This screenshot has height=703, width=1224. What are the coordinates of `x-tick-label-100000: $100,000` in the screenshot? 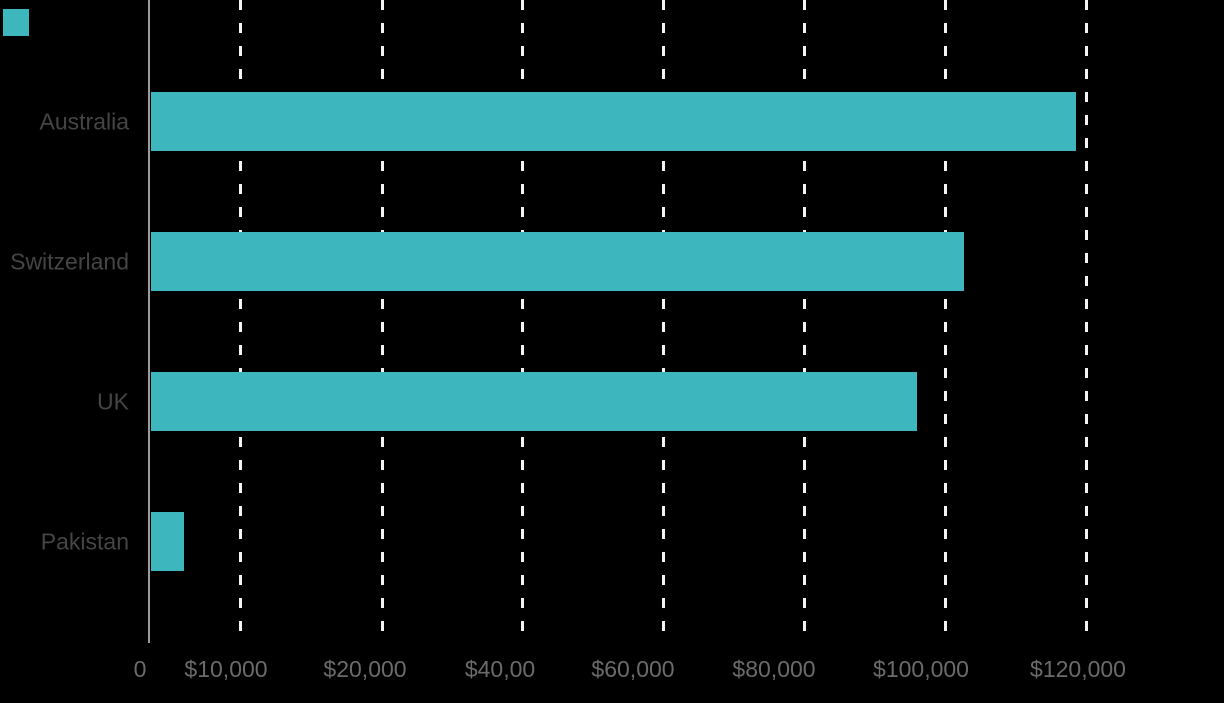 It's located at (921, 669).